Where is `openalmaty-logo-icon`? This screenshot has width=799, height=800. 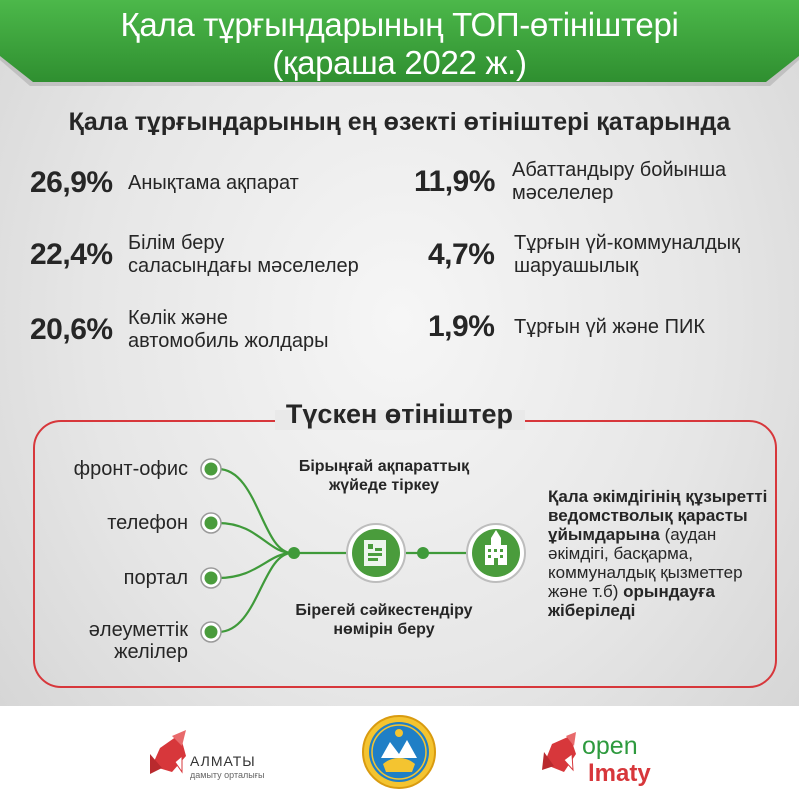
openalmaty-logo-icon is located at coordinates (559, 752).